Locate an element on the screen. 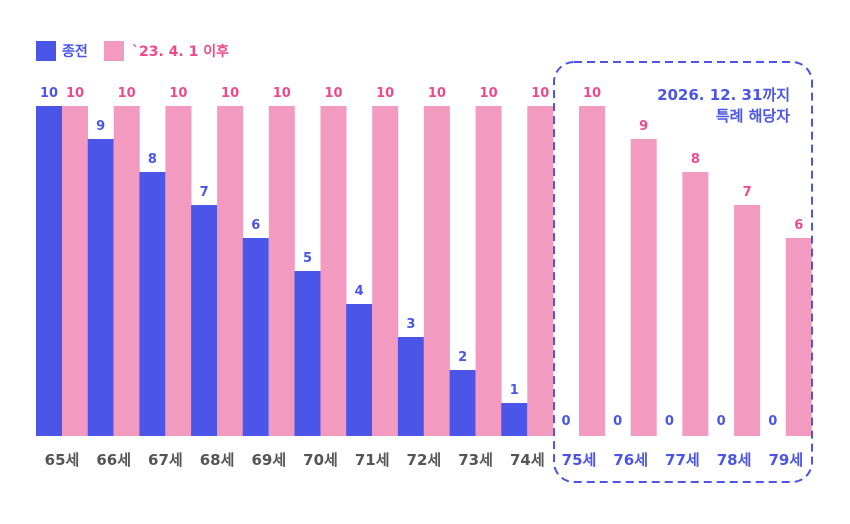 This screenshot has width=850, height=524. data-label-series-0: 8 is located at coordinates (152, 159).